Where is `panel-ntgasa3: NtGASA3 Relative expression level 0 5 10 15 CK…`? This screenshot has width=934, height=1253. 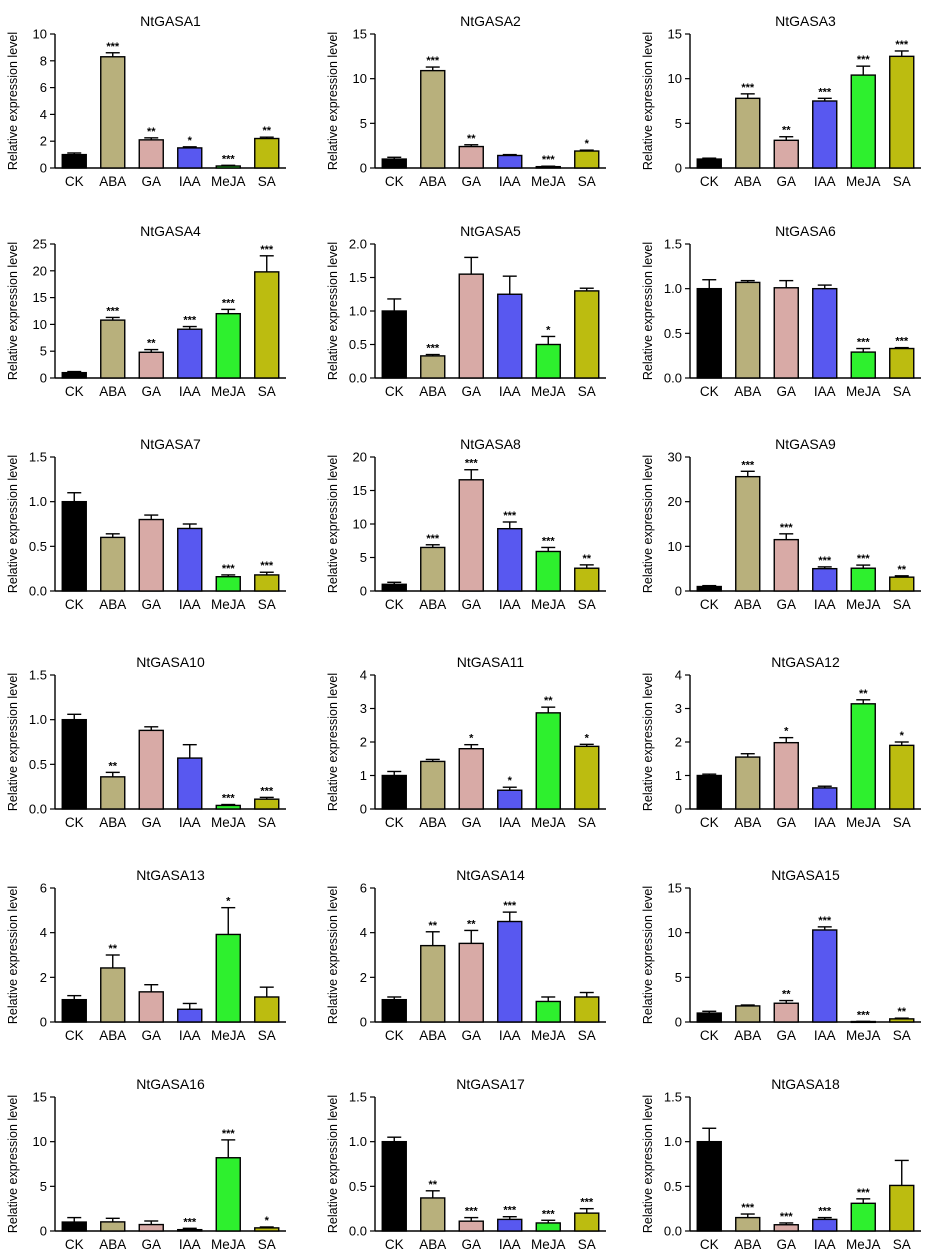
panel-ntgasa3: NtGASA3 Relative expression level 0 5 10 15 CK… is located at coordinates (781, 101).